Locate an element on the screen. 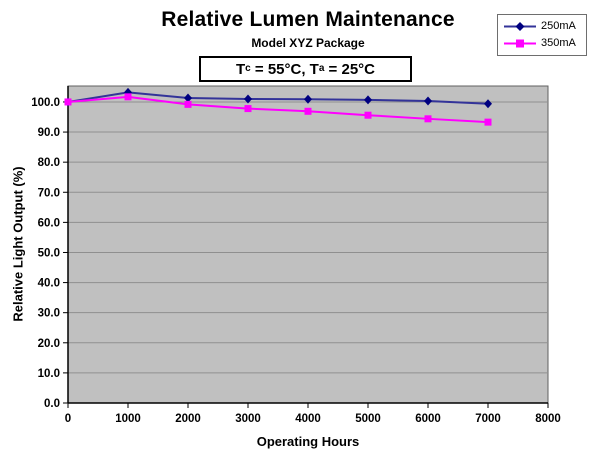 Image resolution: width=600 pixels, height=466 pixels. y-axis-title: Relative Light Output (%) is located at coordinates (18, 244).